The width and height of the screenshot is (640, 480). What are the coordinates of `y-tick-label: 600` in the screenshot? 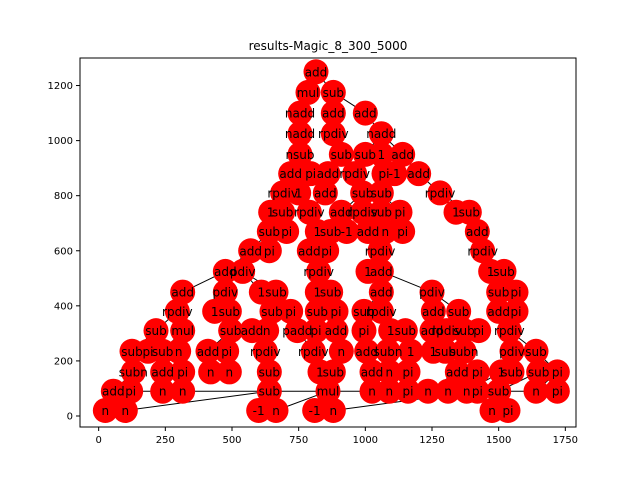 It's located at (63, 251).